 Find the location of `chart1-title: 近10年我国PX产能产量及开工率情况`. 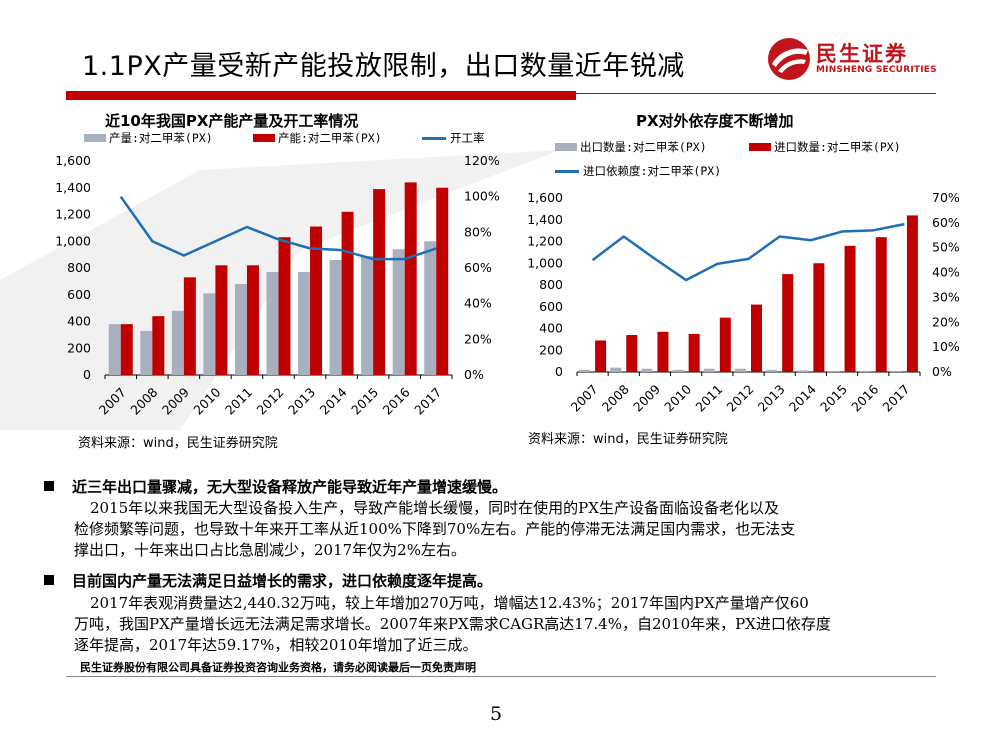

chart1-title: 近10年我国PX产能产量及开工率情况 is located at coordinates (232, 121).